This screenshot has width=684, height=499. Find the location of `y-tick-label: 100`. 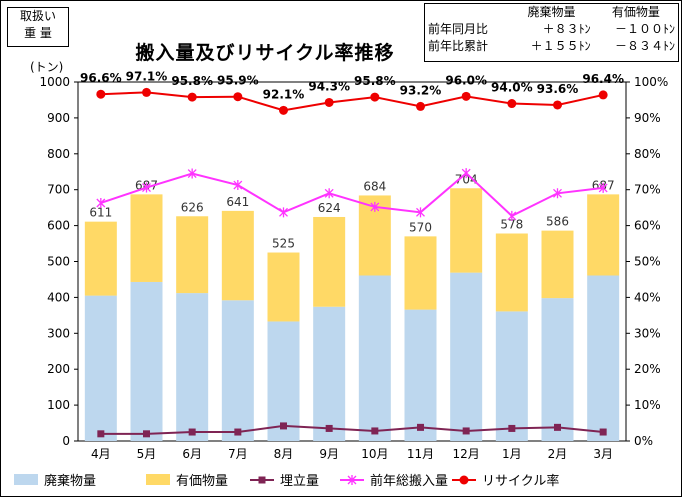

y-tick-label: 100 is located at coordinates (58, 405).